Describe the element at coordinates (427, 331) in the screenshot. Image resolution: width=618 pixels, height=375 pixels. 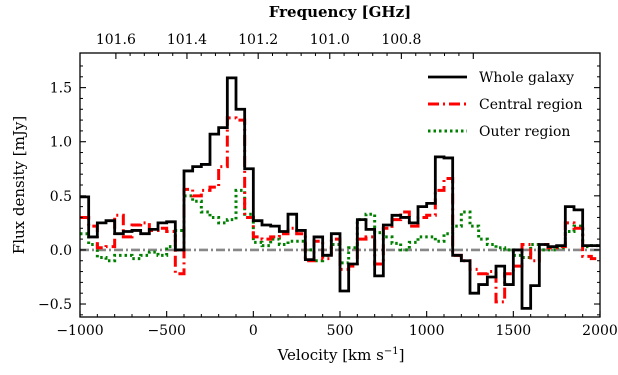
I see `x-tick-label: 1000` at that location.